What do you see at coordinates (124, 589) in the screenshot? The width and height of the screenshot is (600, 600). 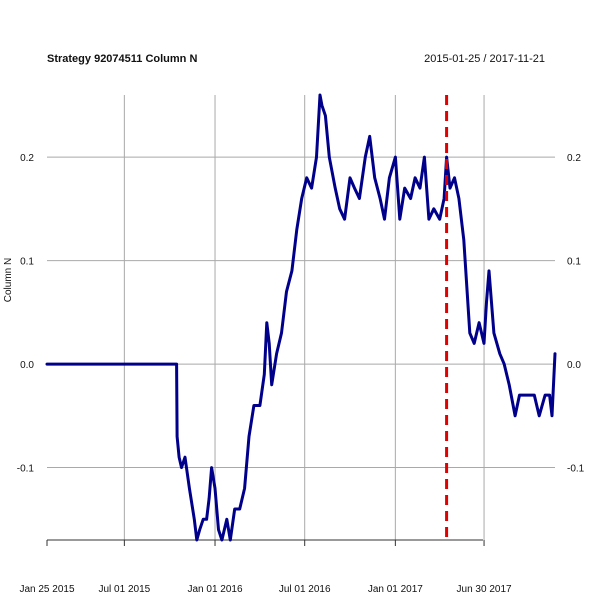 I see `x-tick-label: Jul 01 2015` at bounding box center [124, 589].